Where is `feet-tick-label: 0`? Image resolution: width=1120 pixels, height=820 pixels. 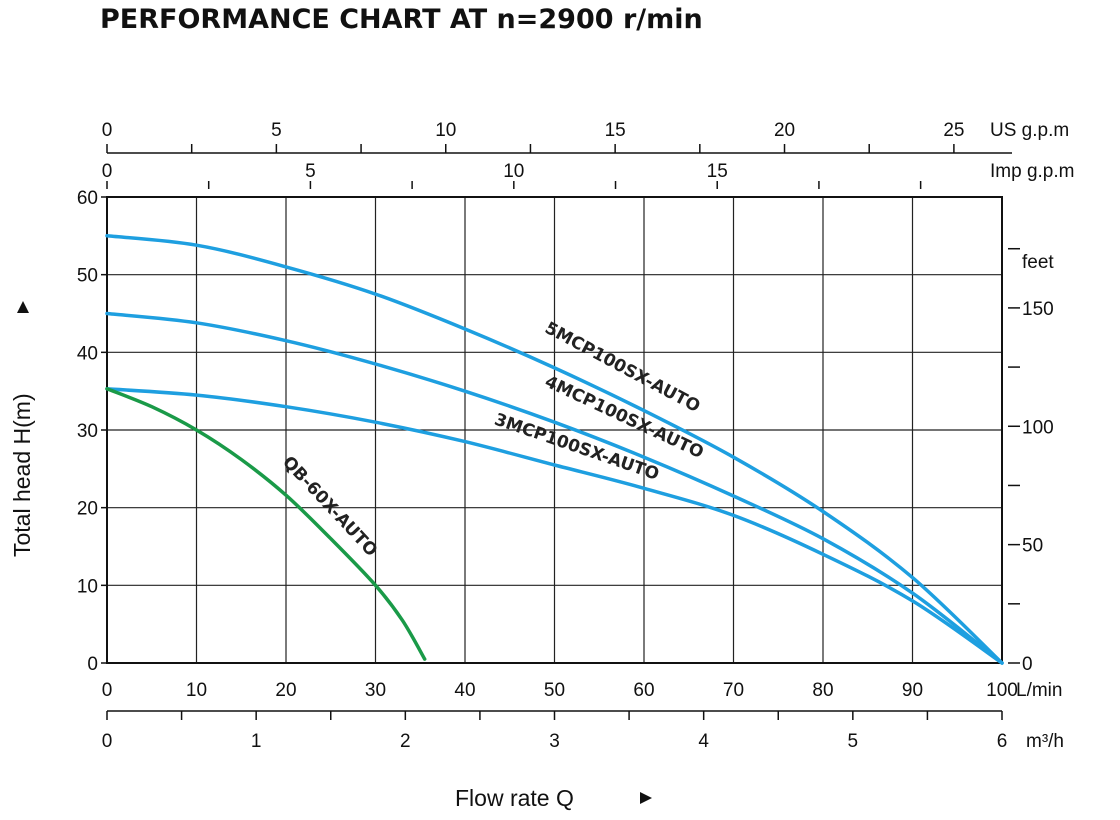 feet-tick-label: 0 is located at coordinates (1027, 664).